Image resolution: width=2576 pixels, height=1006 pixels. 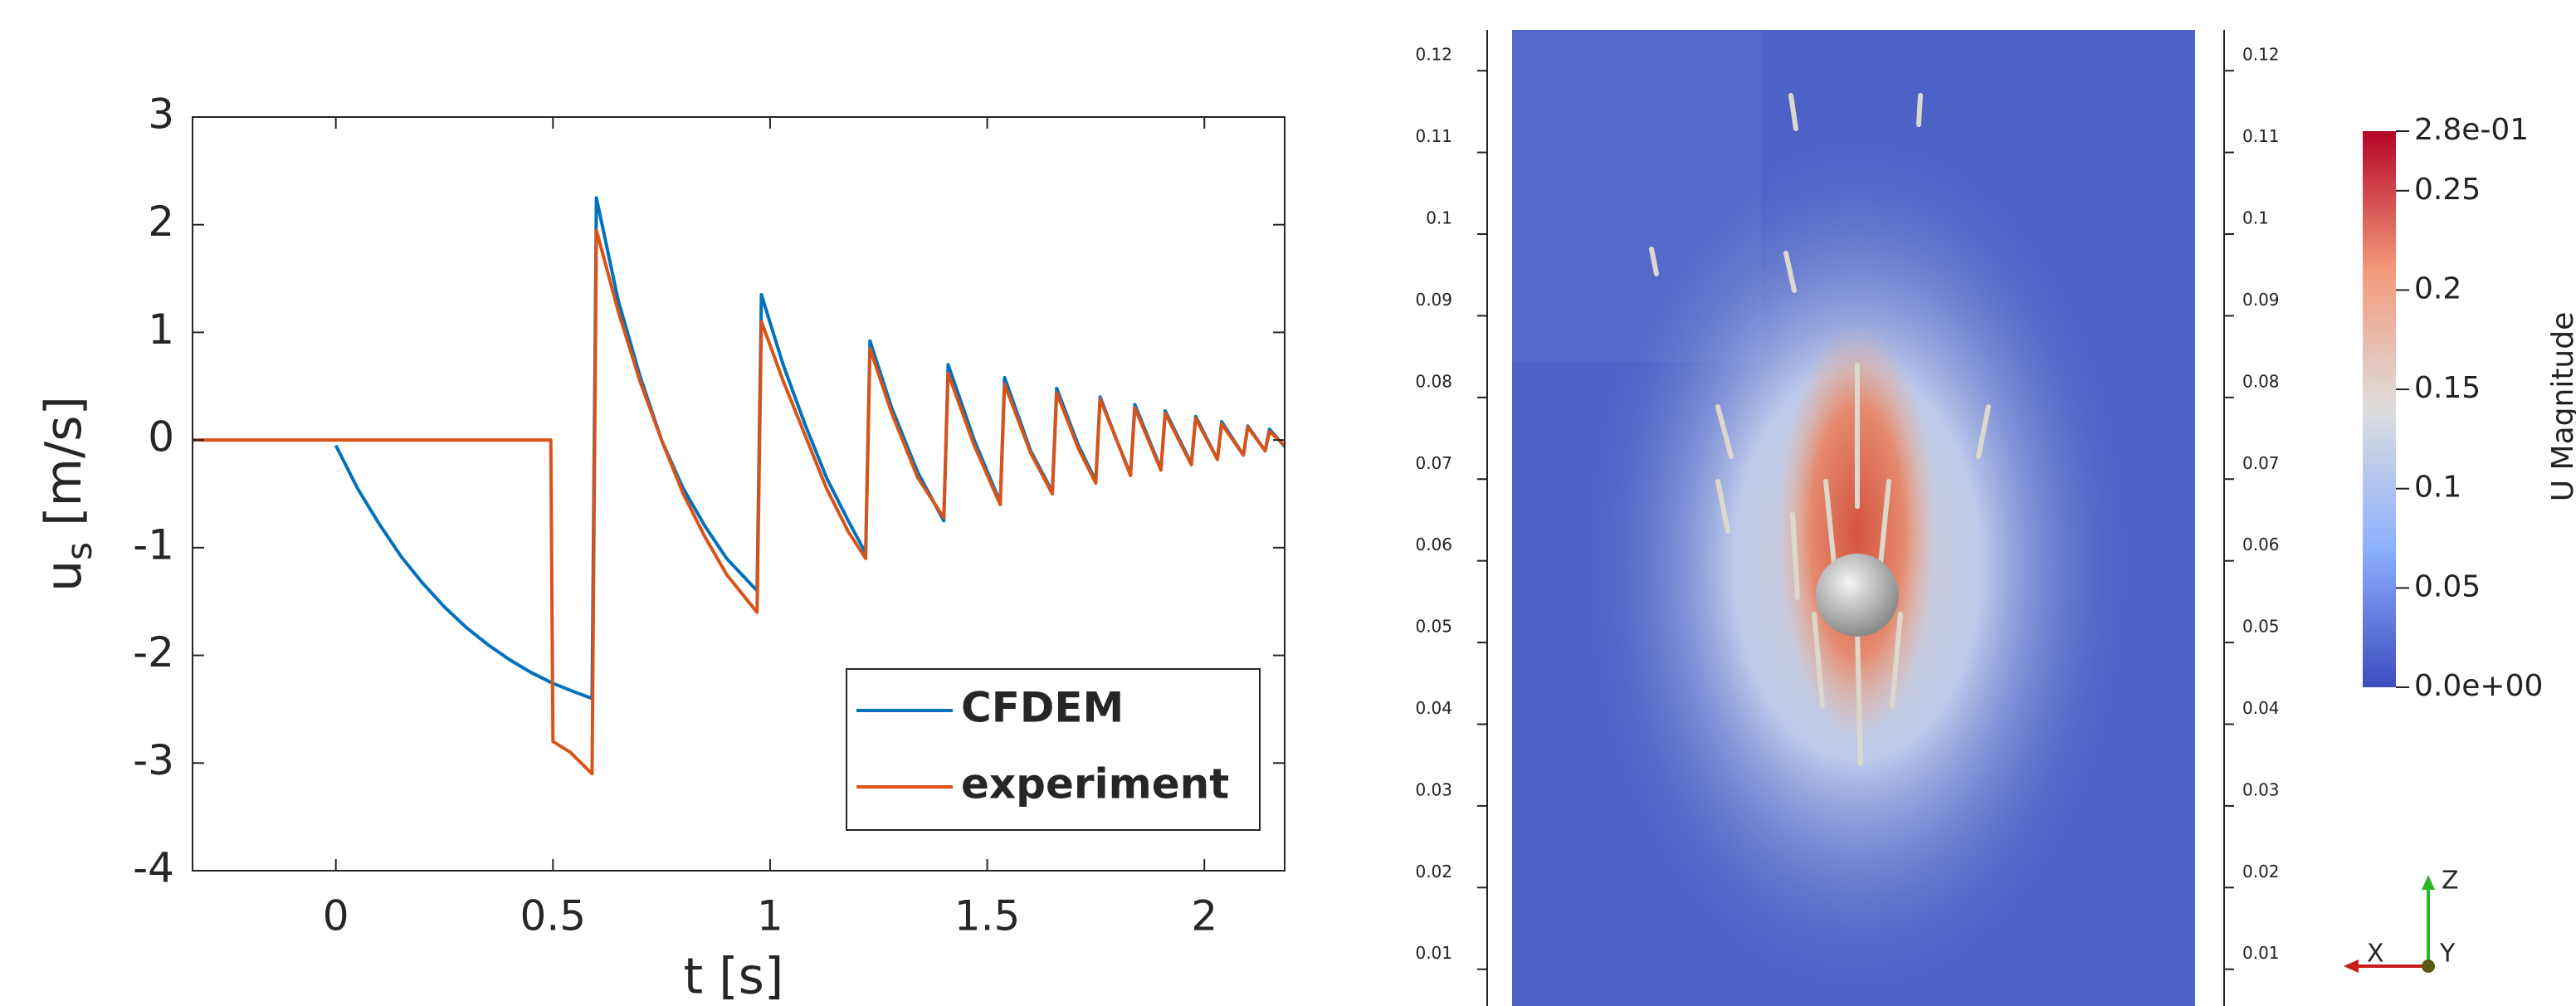 I want to click on y-tick-label: 0, so click(x=161, y=437).